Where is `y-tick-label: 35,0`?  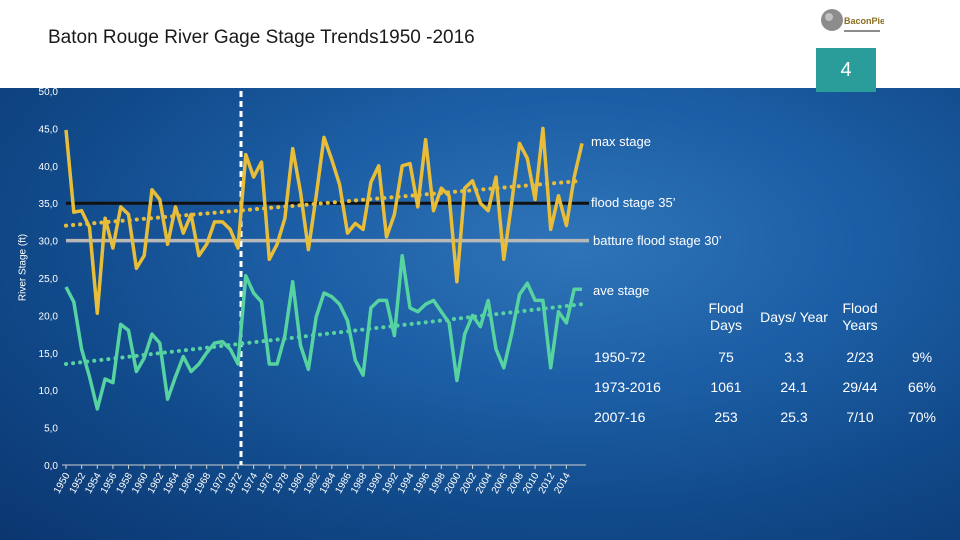 y-tick-label: 35,0 is located at coordinates (49, 204).